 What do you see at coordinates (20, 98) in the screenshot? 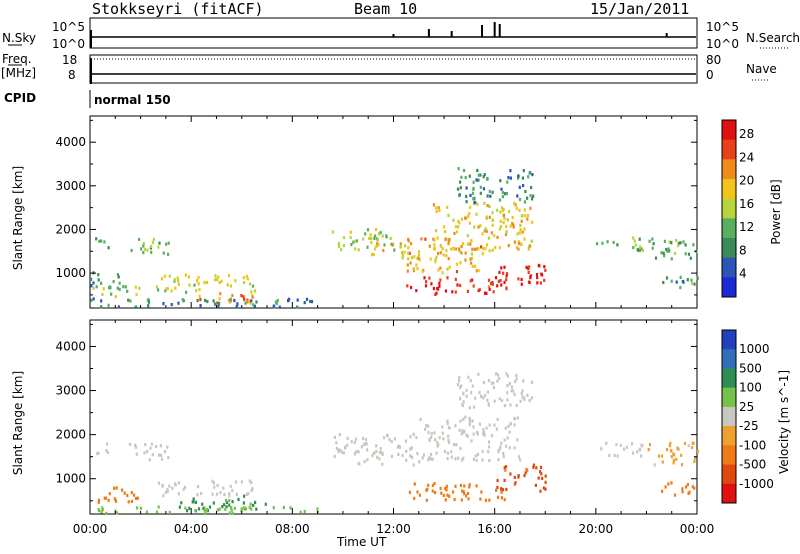
I see `cpid-label: CPID` at bounding box center [20, 98].